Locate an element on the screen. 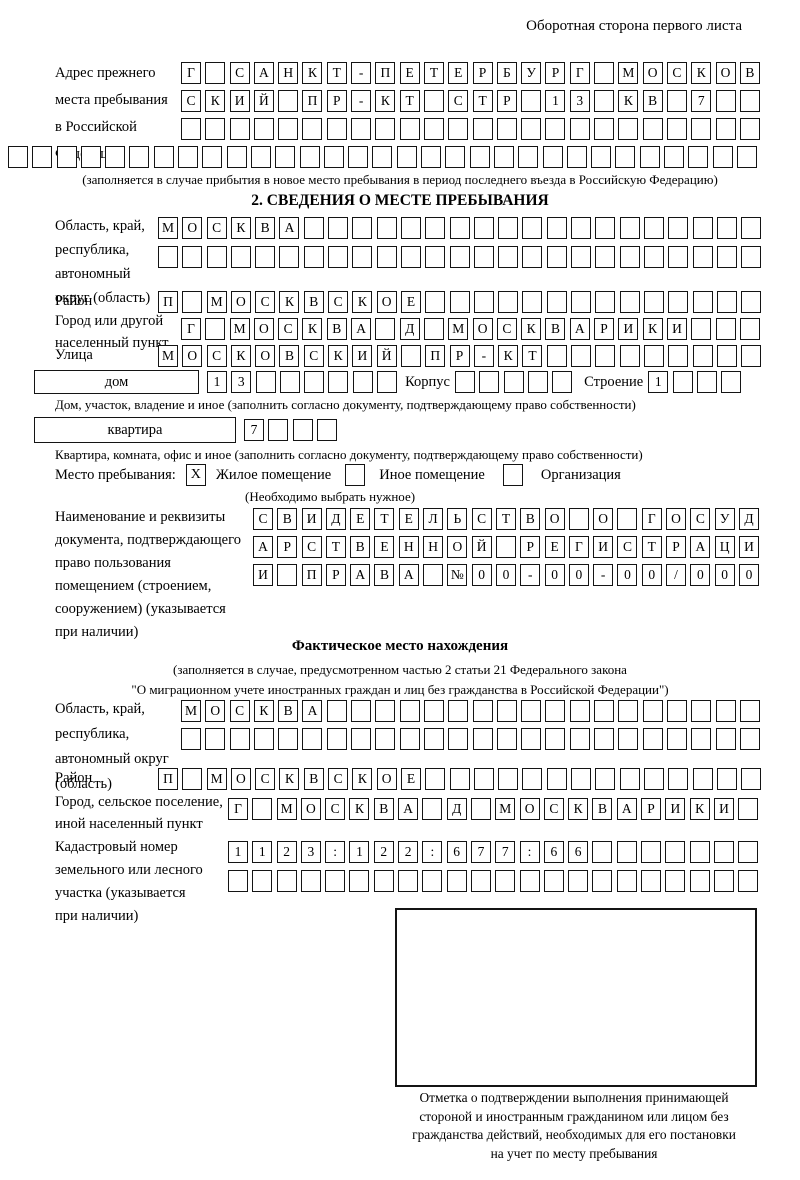 This screenshot has width=800, height=1180. text-line: автономный округ is located at coordinates (112, 759).